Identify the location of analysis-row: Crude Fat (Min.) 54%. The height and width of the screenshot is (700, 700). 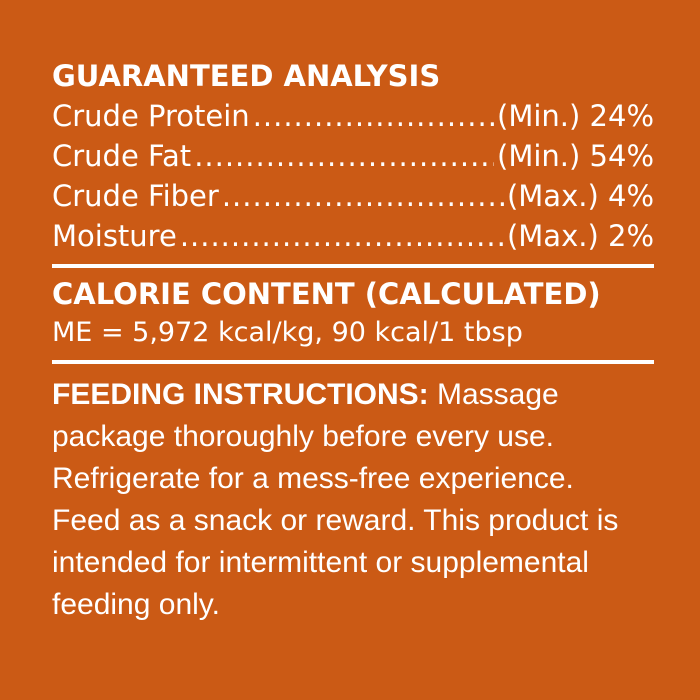
(353, 156).